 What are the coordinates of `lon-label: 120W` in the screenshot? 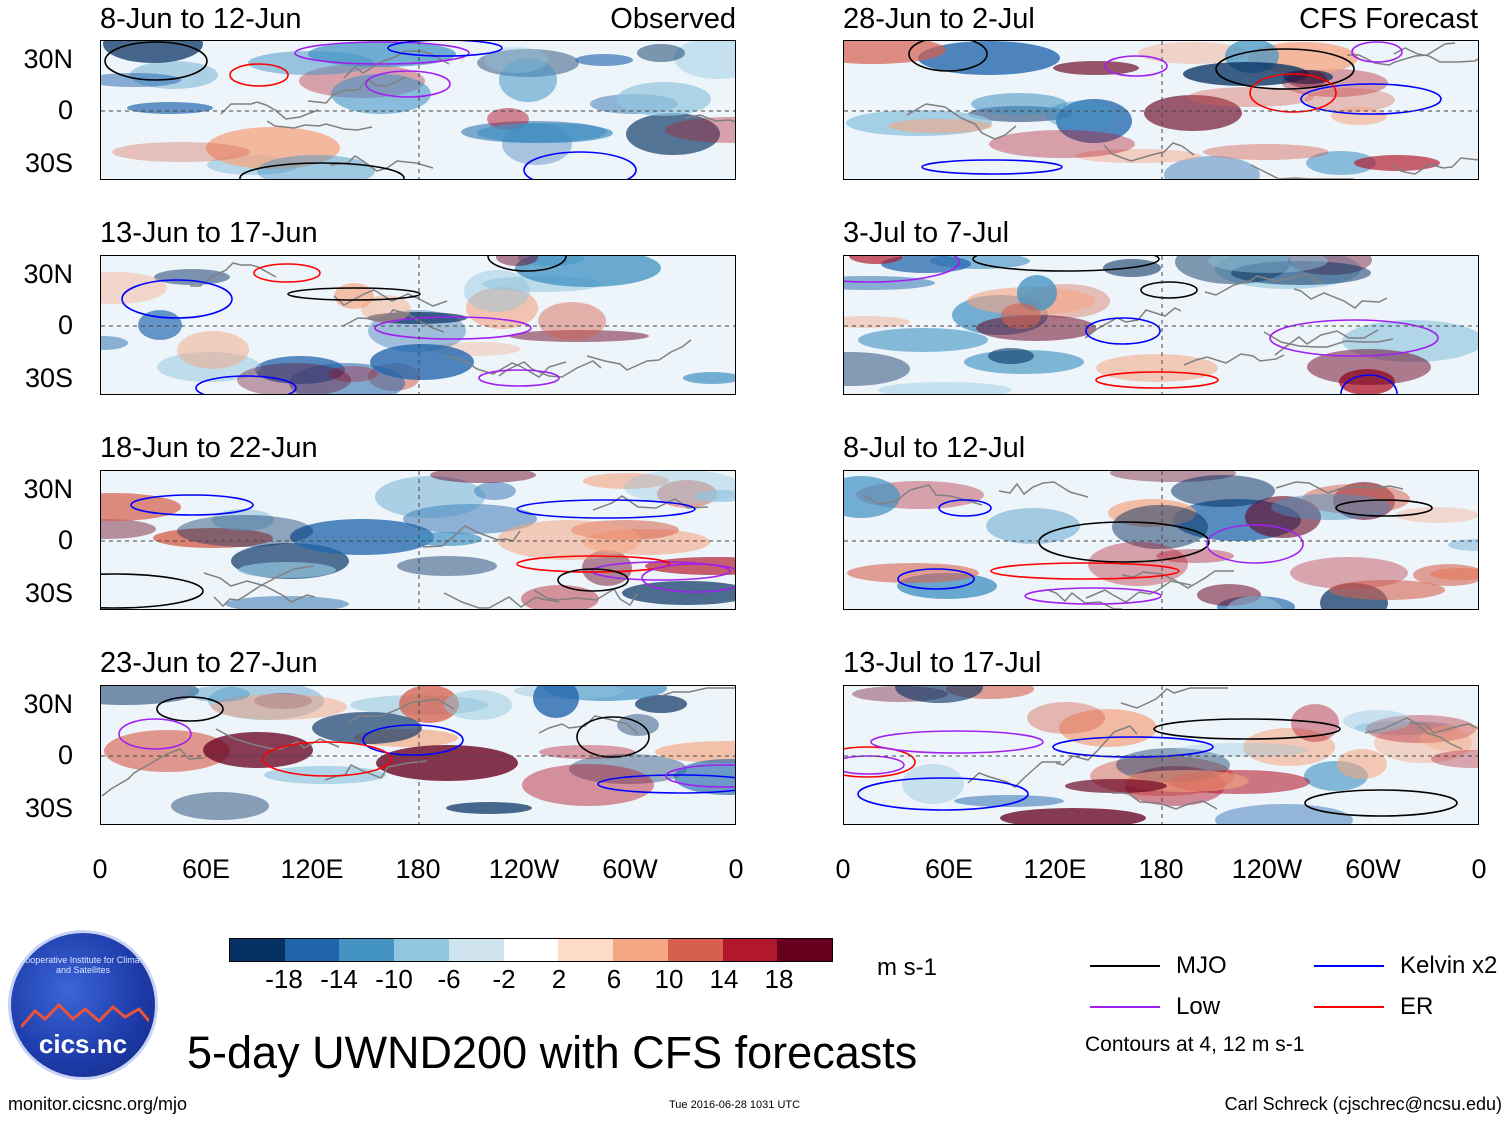 It's located at (1267, 869).